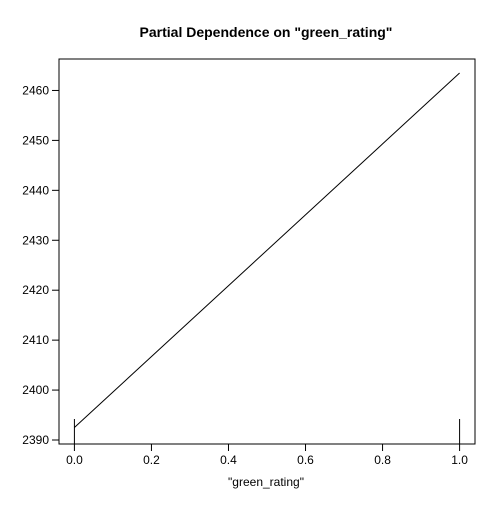 The height and width of the screenshot is (509, 504). I want to click on chart-title: Partial Dependence on "green_rating", so click(266, 32).